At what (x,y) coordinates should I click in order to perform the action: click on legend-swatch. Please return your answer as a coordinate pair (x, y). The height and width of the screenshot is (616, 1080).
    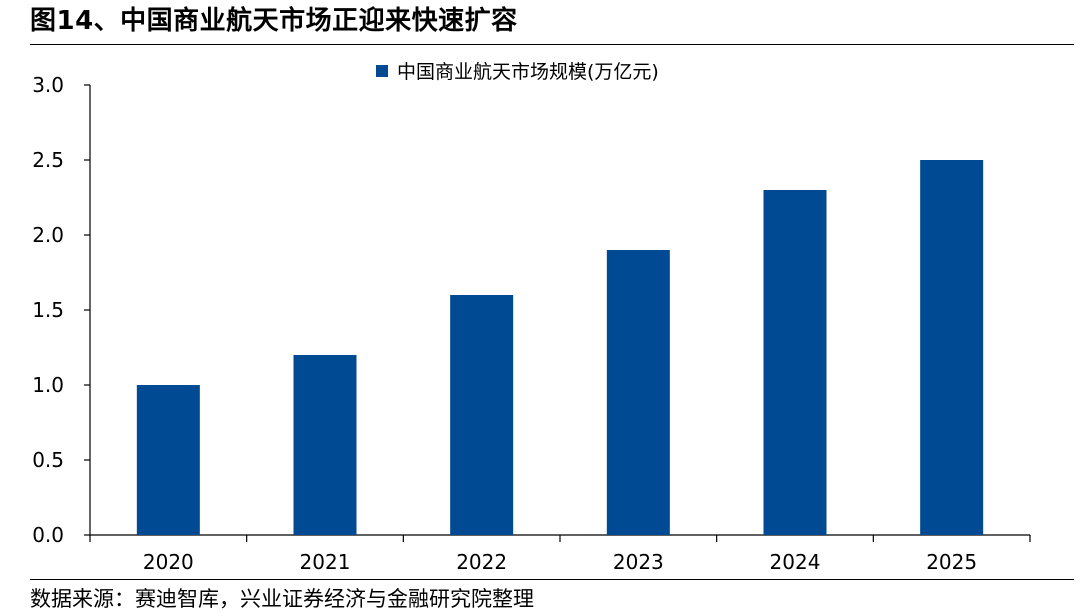
    Looking at the image, I should click on (382, 71).